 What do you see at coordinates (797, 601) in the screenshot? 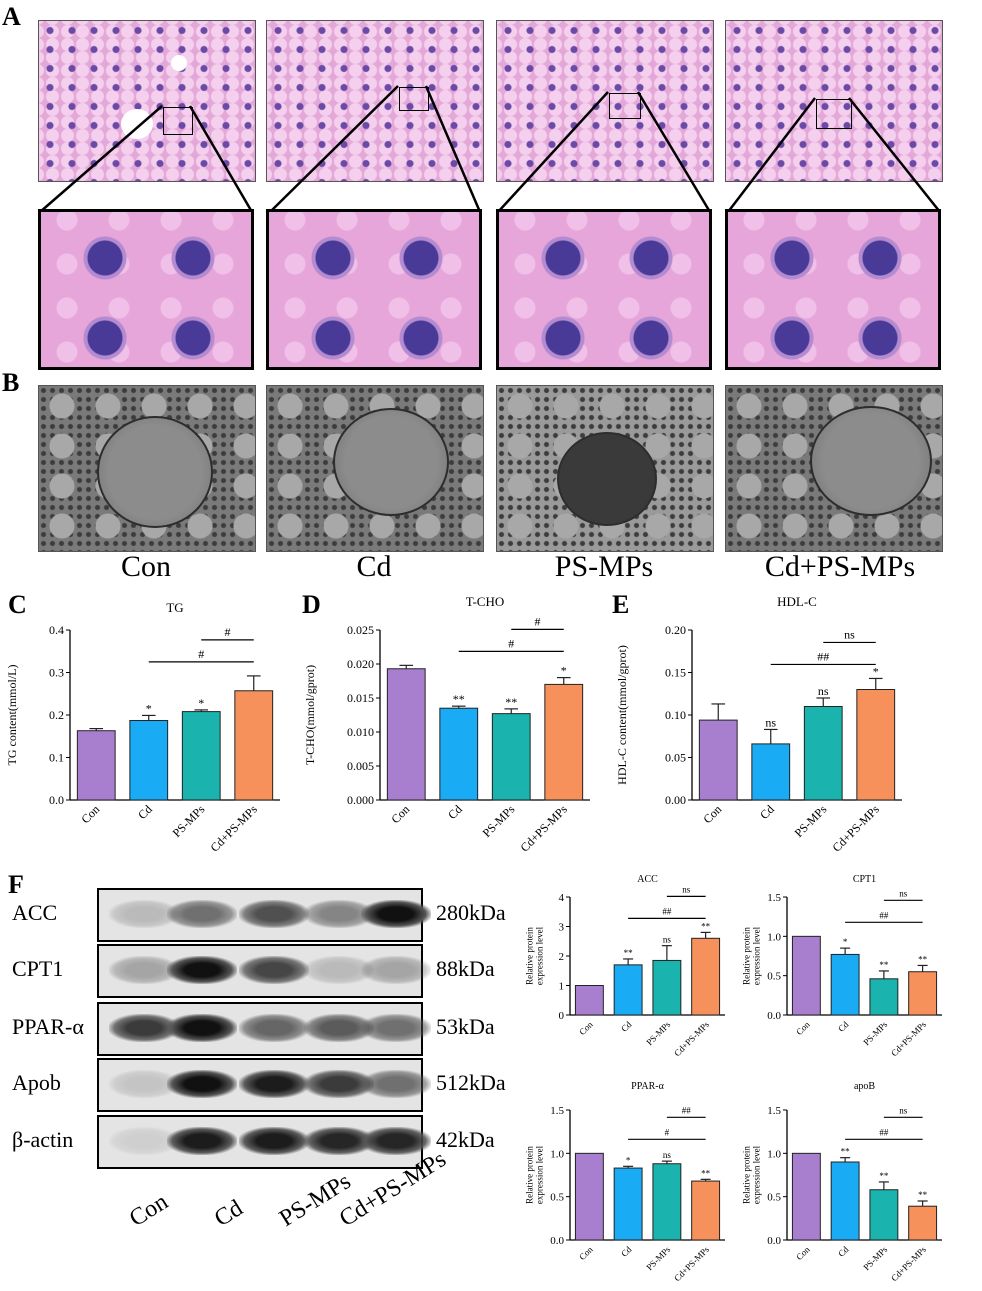
I see `chart-title: HDL-C` at bounding box center [797, 601].